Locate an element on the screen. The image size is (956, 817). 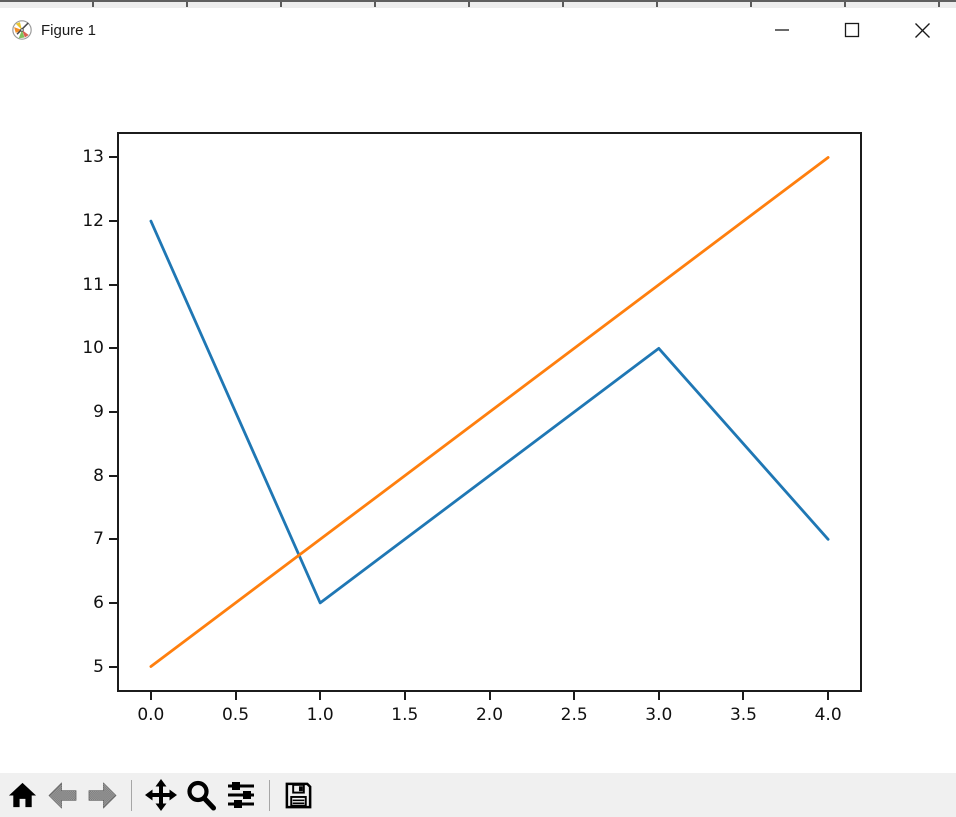
forward-button is located at coordinates (102, 795).